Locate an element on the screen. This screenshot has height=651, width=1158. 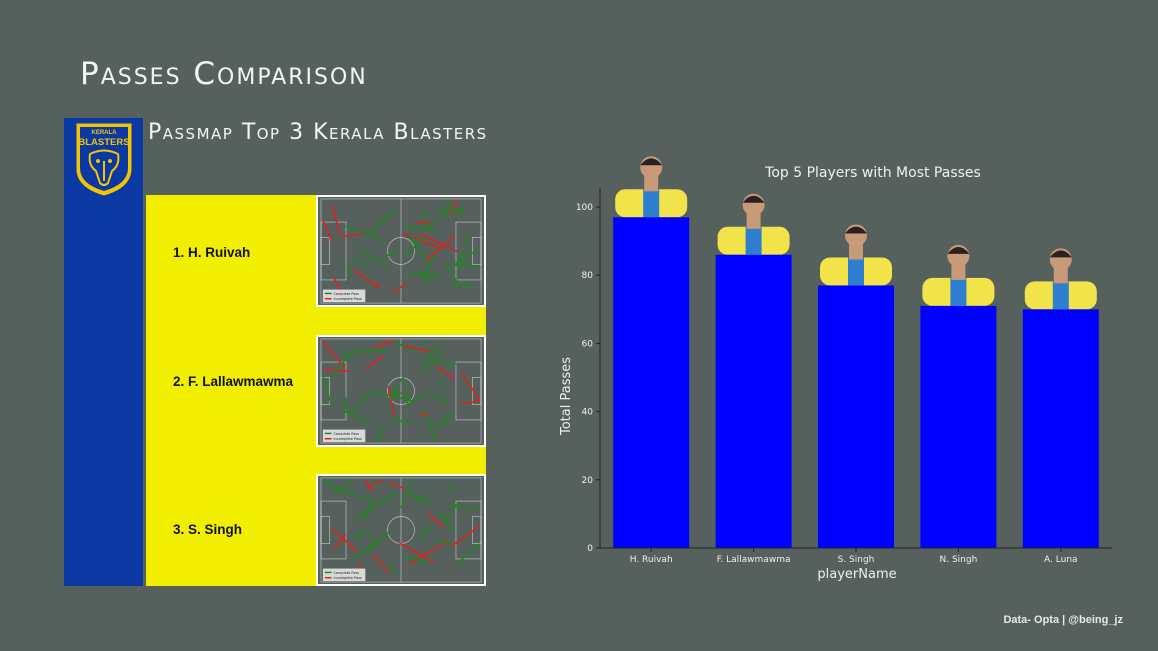
team-color-strip is located at coordinates (103, 352).